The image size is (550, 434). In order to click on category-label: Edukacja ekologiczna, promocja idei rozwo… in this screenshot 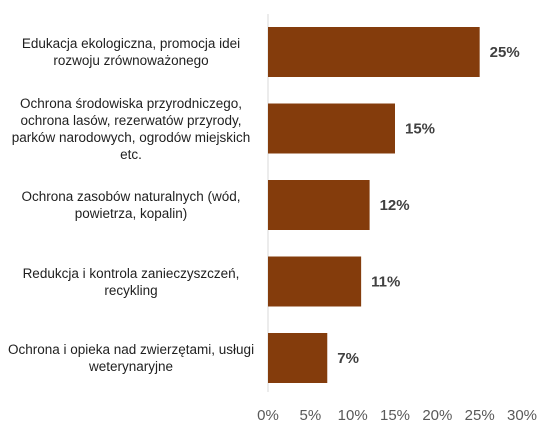, I will do `click(131, 52)`.